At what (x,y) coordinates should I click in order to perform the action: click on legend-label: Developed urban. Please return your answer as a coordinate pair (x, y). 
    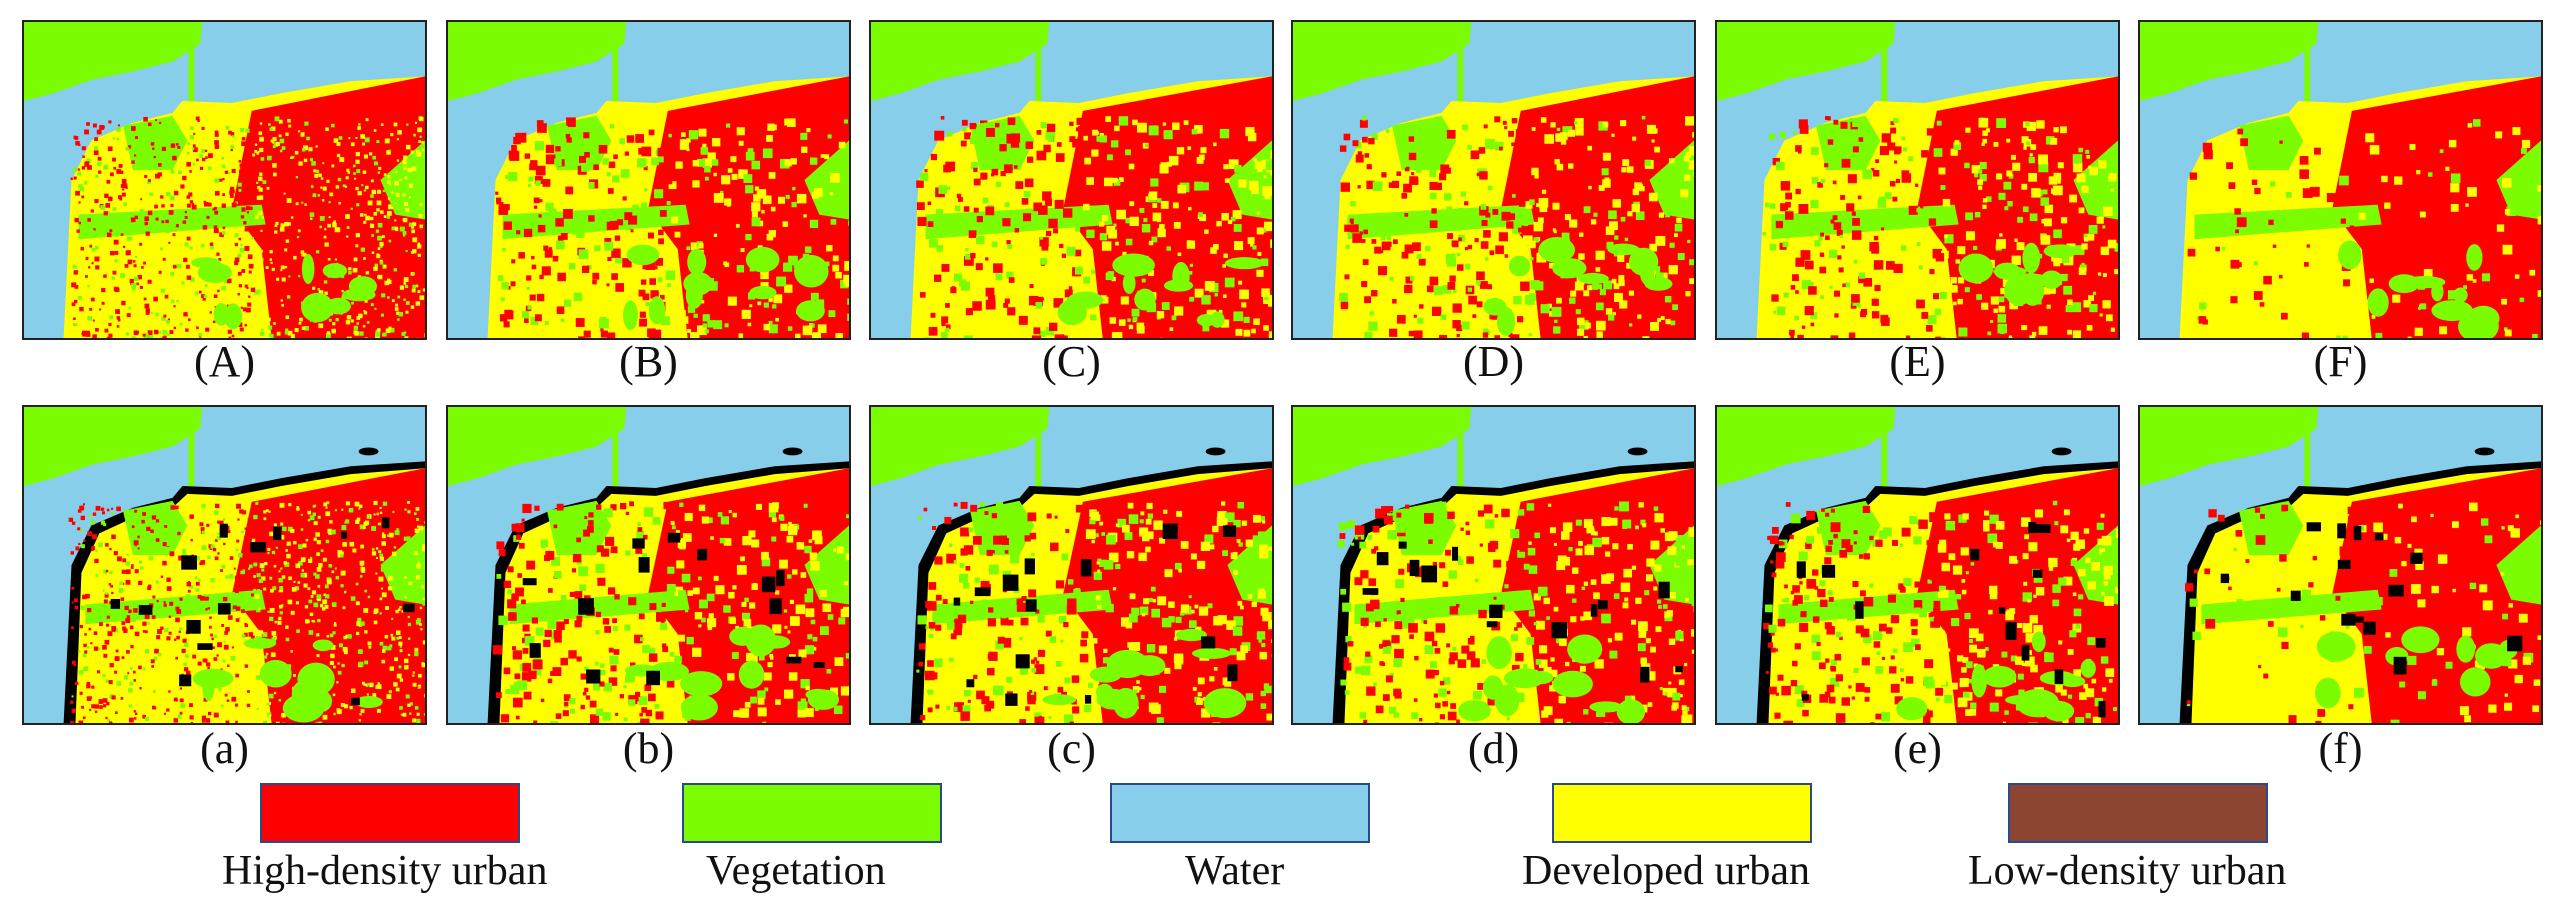
    Looking at the image, I should click on (1666, 871).